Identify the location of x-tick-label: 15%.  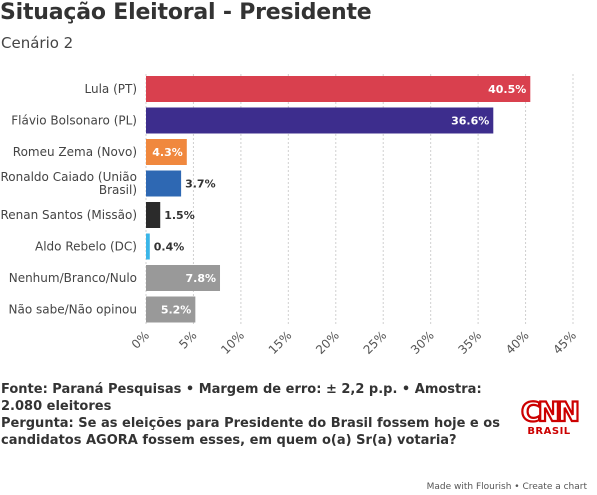
(280, 342).